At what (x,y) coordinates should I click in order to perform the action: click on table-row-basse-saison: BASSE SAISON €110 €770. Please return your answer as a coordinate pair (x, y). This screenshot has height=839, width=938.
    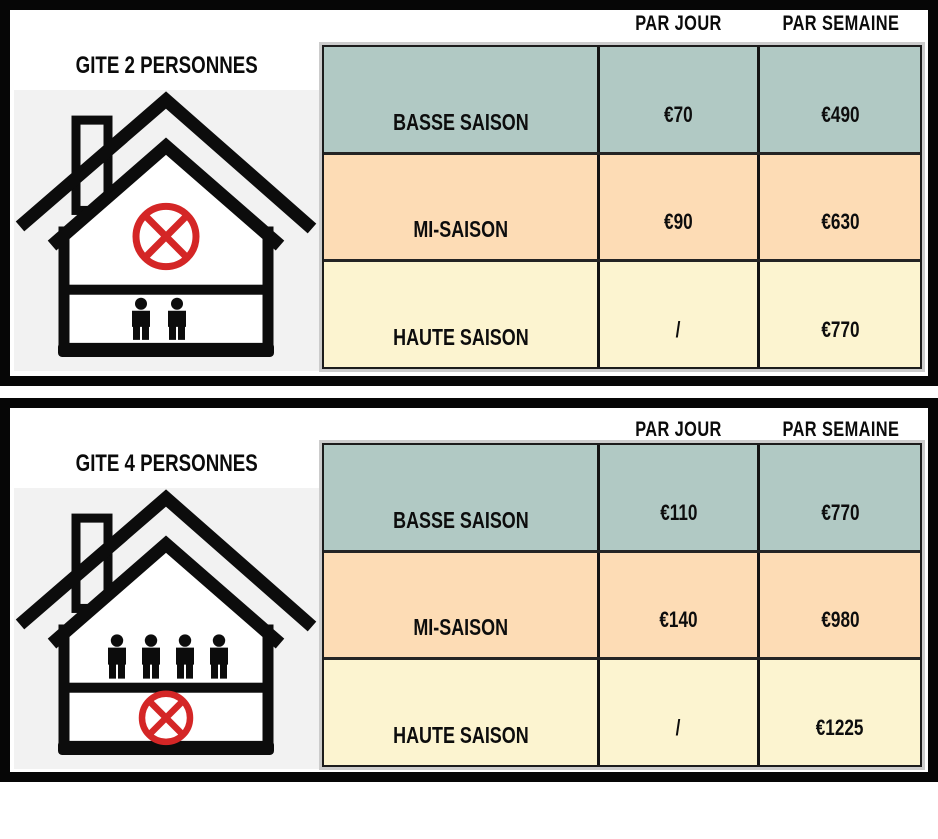
    Looking at the image, I should click on (622, 499).